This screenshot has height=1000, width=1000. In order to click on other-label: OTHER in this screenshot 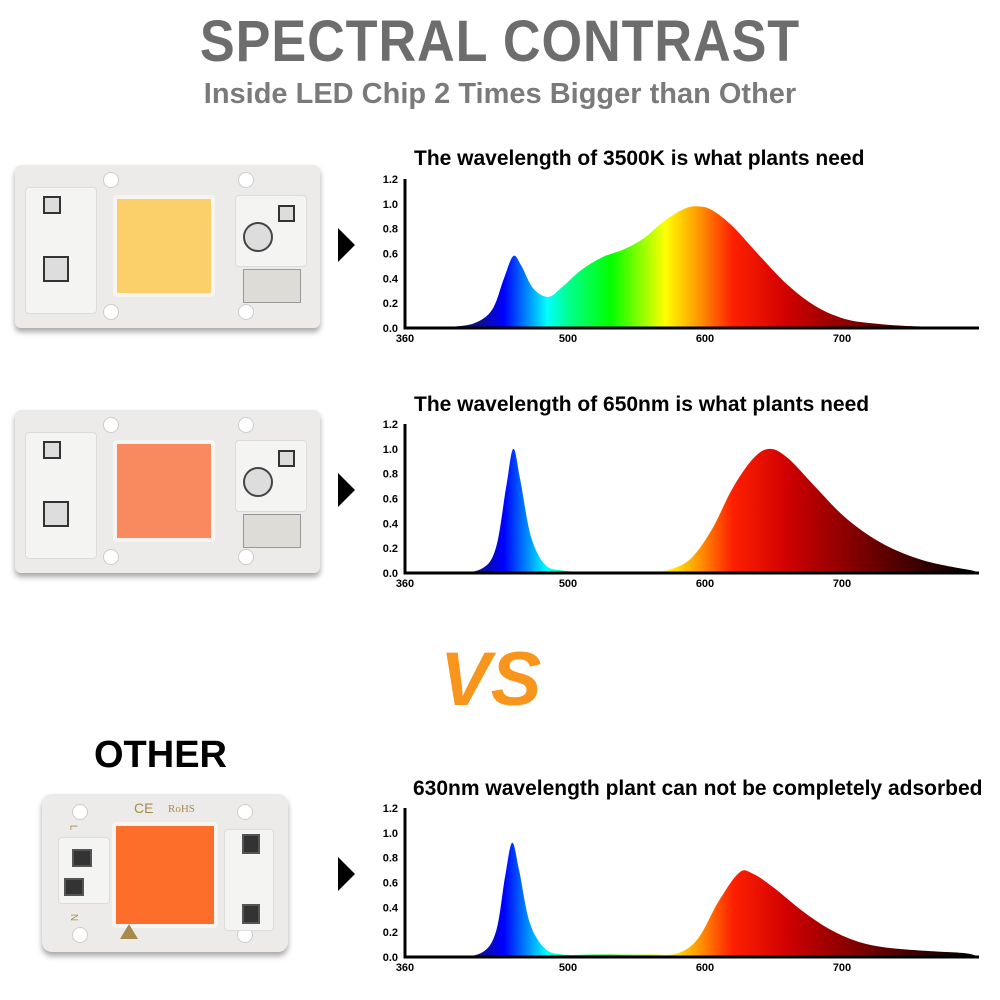, I will do `click(160, 755)`.